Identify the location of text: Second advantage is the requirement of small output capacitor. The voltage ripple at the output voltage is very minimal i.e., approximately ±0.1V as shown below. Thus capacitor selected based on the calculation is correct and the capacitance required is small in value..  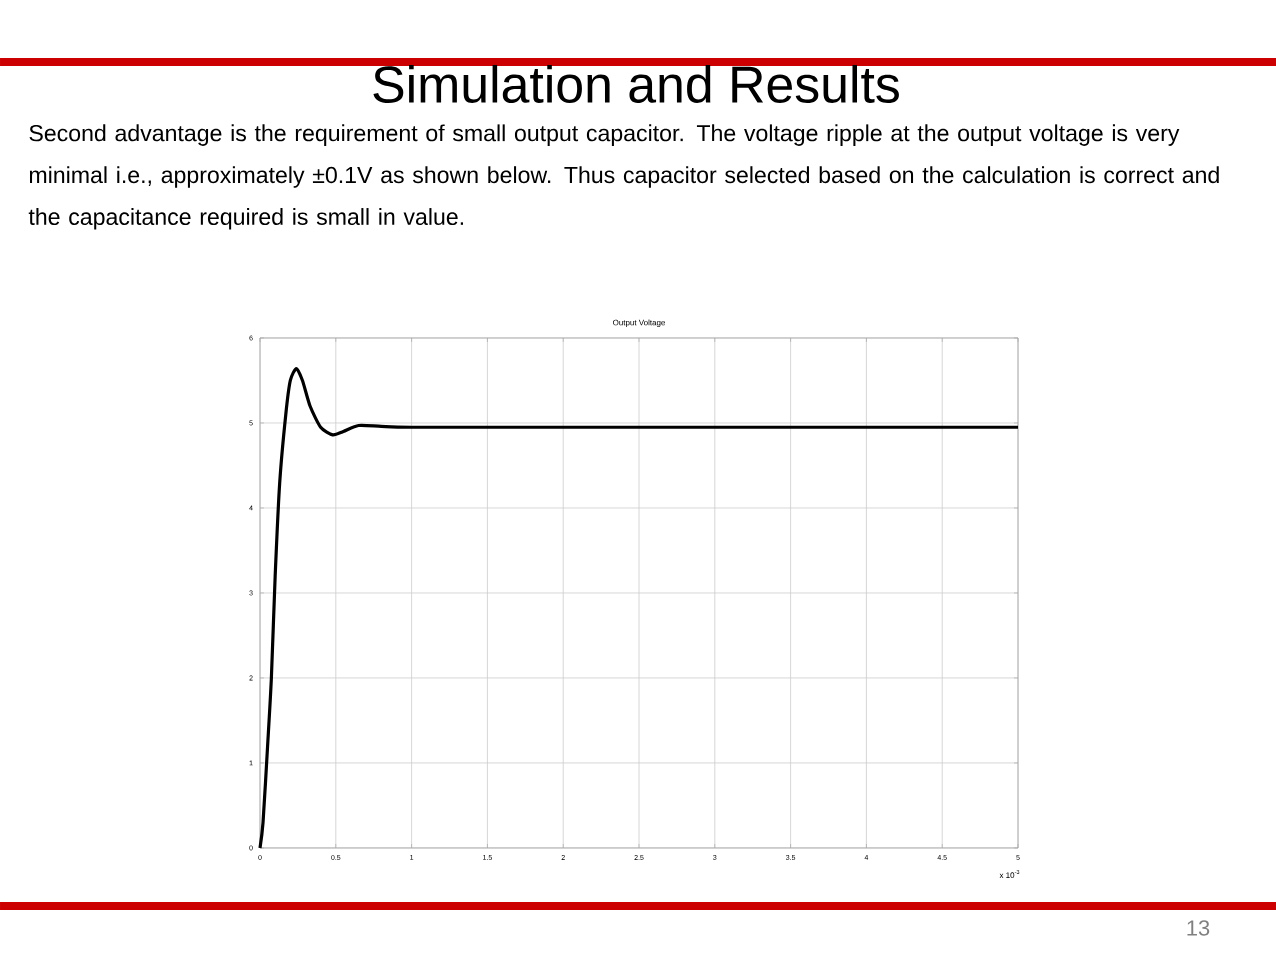
(623, 177).